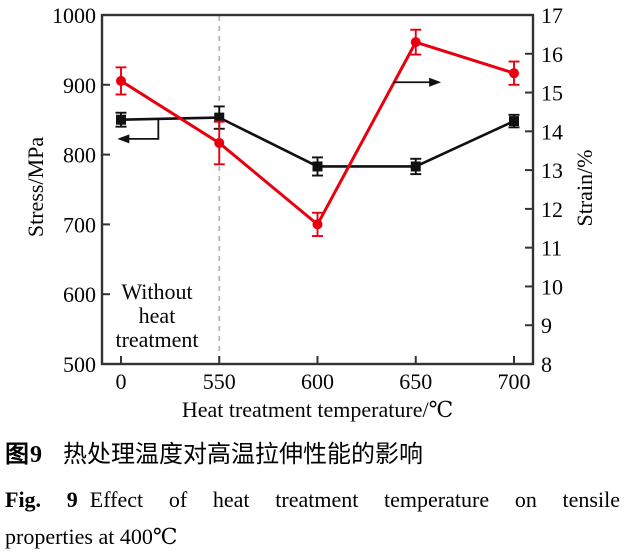 The image size is (626, 554). What do you see at coordinates (219, 381) in the screenshot?
I see `x-tick-label: 550` at bounding box center [219, 381].